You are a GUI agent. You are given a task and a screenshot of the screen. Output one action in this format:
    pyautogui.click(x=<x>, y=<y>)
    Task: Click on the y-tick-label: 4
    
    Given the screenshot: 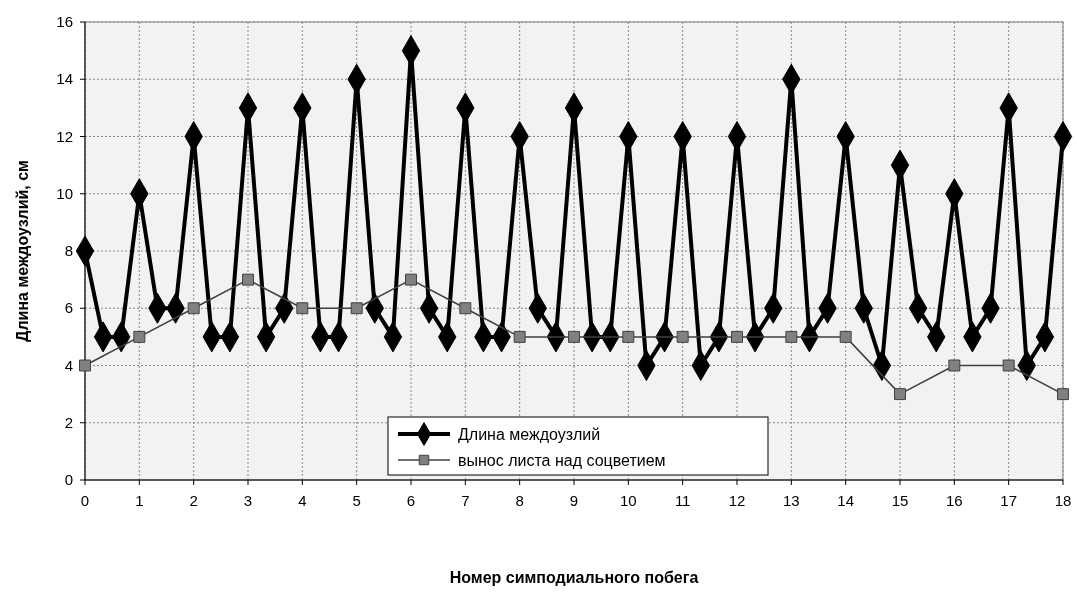 What is the action you would take?
    pyautogui.click(x=68, y=365)
    